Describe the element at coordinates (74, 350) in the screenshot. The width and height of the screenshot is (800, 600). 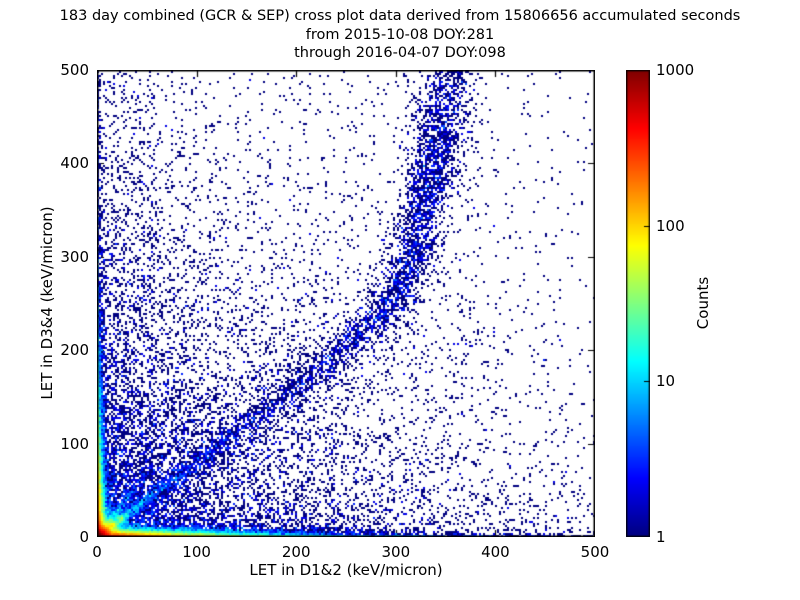
I see `y-tick-label-200: 200` at that location.